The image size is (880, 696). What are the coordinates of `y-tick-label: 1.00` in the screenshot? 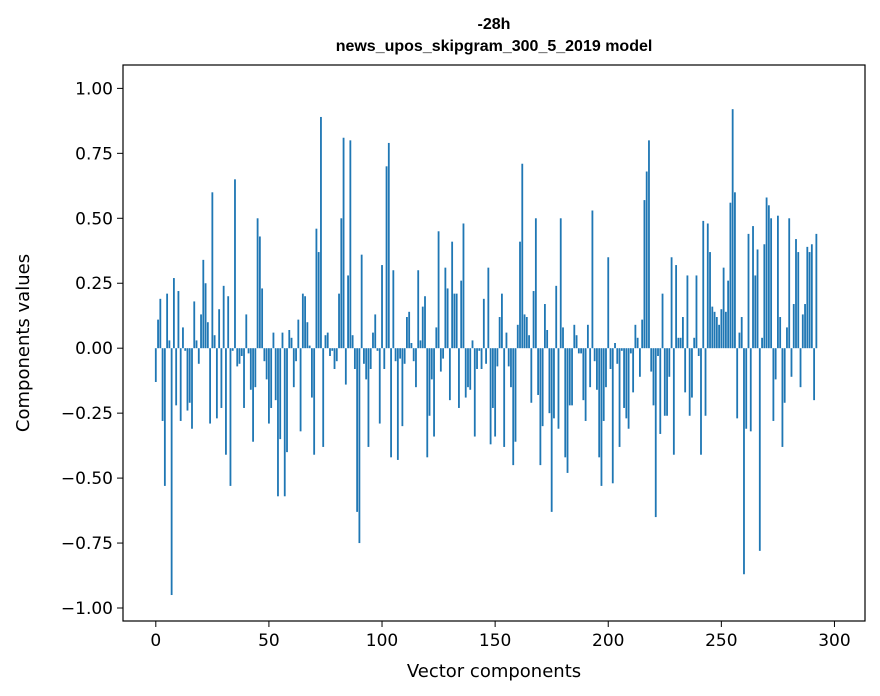 It's located at (94, 89).